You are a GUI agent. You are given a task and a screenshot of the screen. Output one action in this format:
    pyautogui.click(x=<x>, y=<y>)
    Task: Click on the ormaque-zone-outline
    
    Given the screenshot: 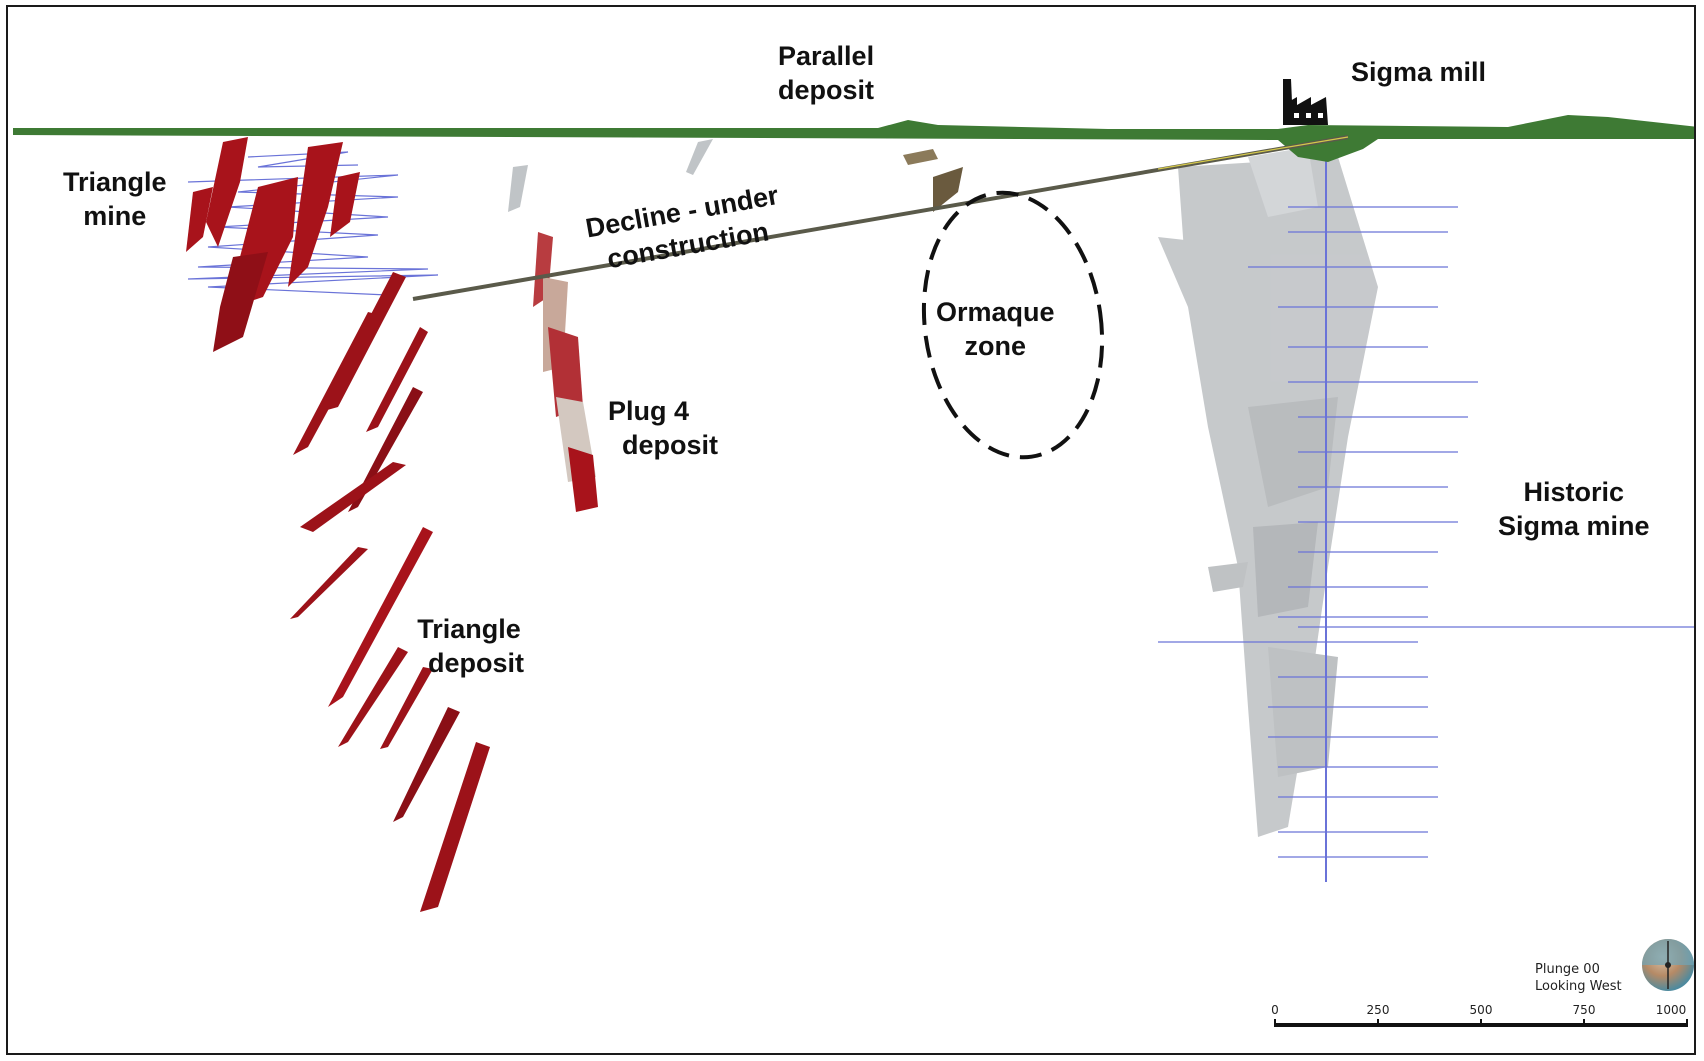 What is the action you would take?
    pyautogui.click(x=1013, y=325)
    